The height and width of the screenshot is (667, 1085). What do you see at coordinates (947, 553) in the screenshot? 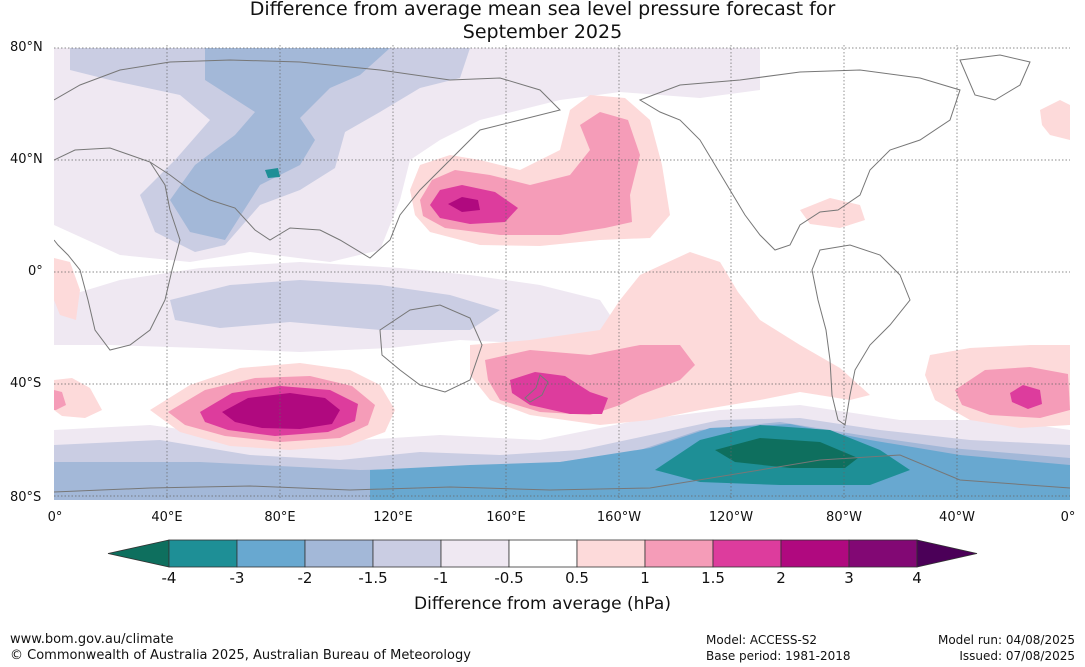
I see `colorbar-arrow-high` at bounding box center [947, 553].